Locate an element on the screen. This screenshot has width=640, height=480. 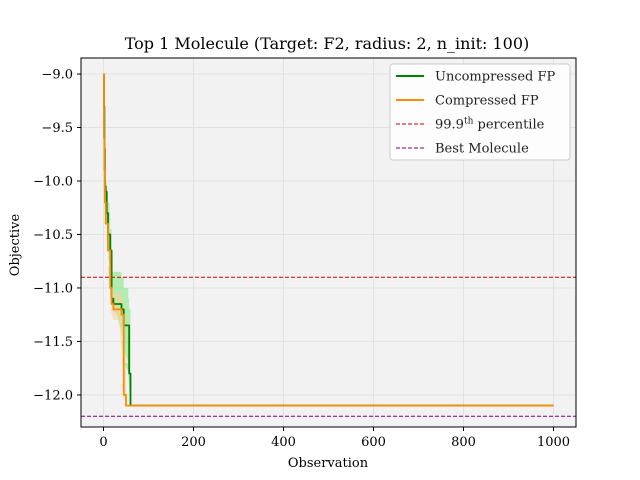
y-axis: −9.0 −9.5 −10.0 −10.5 −11.0 −11.5 −12.0 is located at coordinates (57, 235).